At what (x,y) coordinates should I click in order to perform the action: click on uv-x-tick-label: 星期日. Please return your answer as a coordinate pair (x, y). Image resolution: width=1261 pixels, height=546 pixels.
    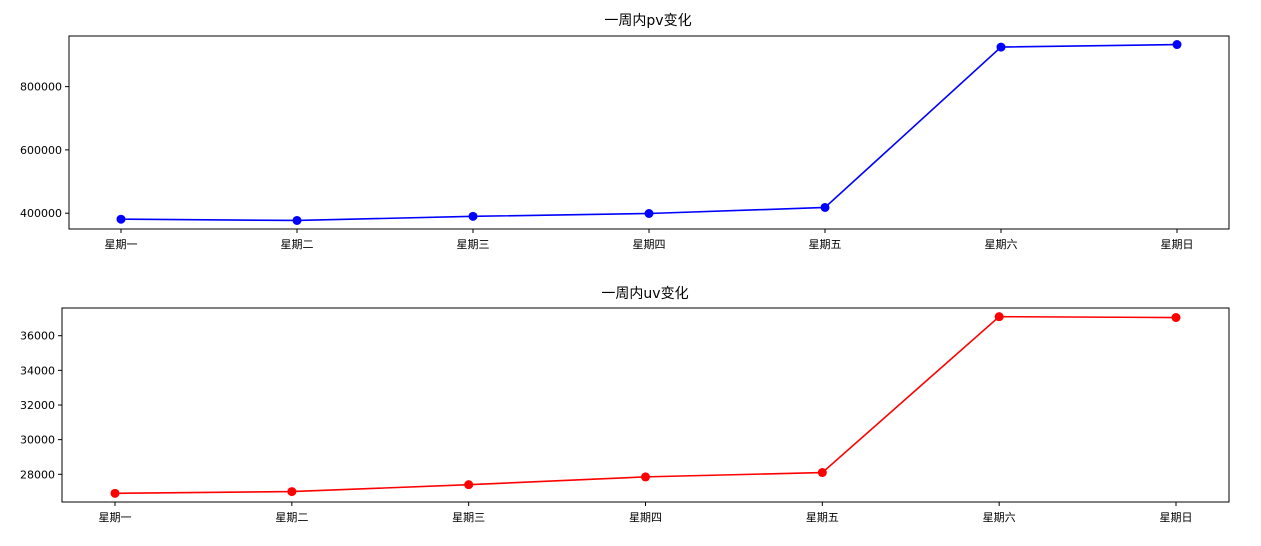
    Looking at the image, I should click on (1176, 517).